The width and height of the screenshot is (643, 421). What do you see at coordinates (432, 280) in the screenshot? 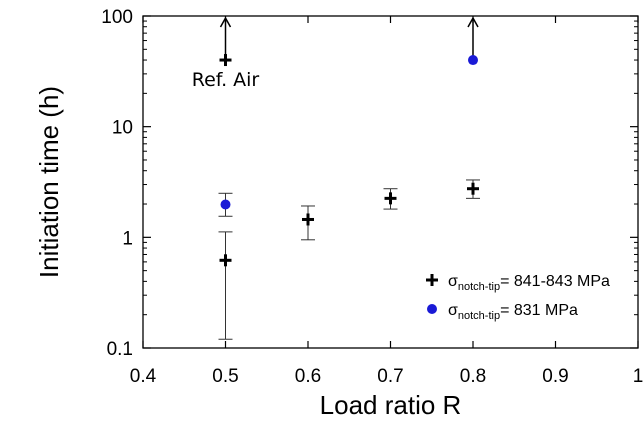
I see `legend-plus-marker` at bounding box center [432, 280].